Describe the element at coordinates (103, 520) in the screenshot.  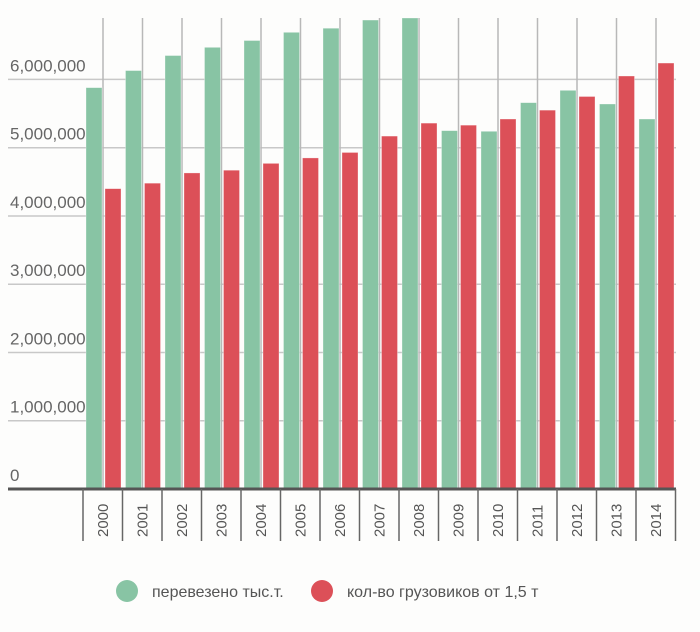
I see `x-tick-label: 2000` at that location.